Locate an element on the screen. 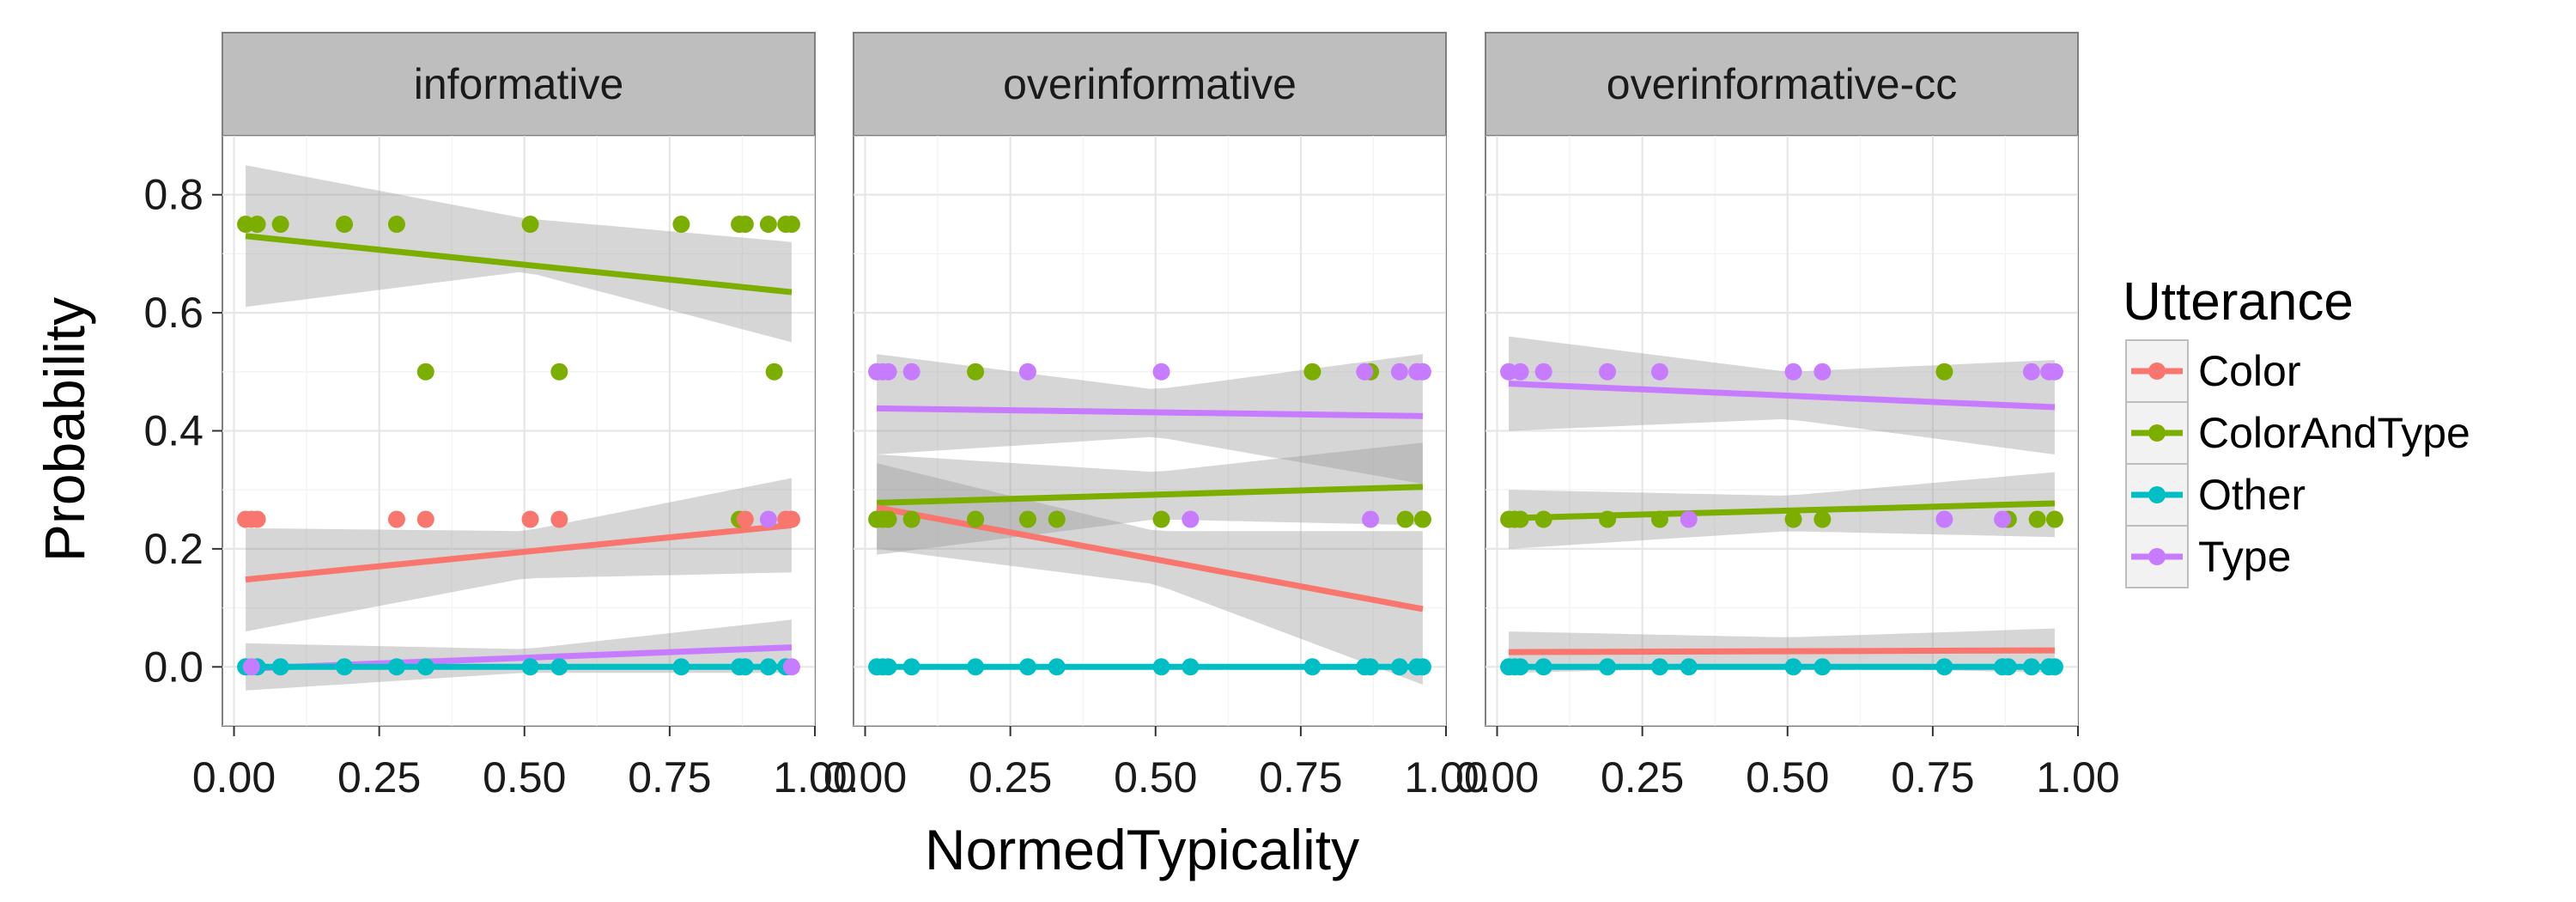 This screenshot has width=2576, height=902. fit-line-colorandtype is located at coordinates (519, 264).